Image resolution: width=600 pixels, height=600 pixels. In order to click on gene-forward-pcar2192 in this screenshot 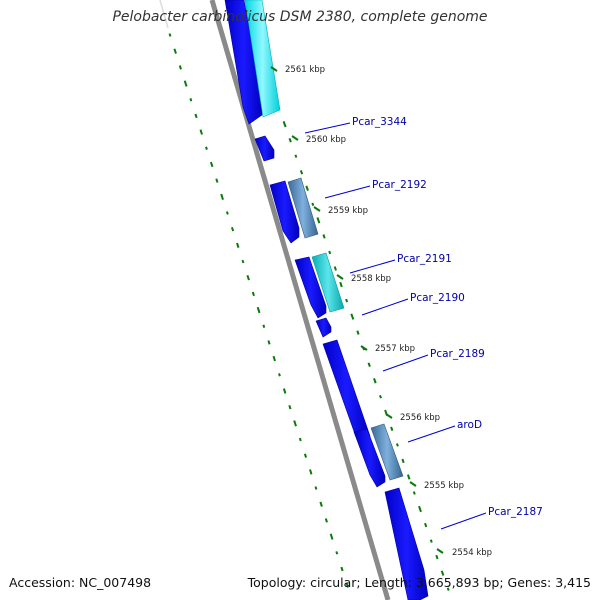, I will do `click(303, 208)`.